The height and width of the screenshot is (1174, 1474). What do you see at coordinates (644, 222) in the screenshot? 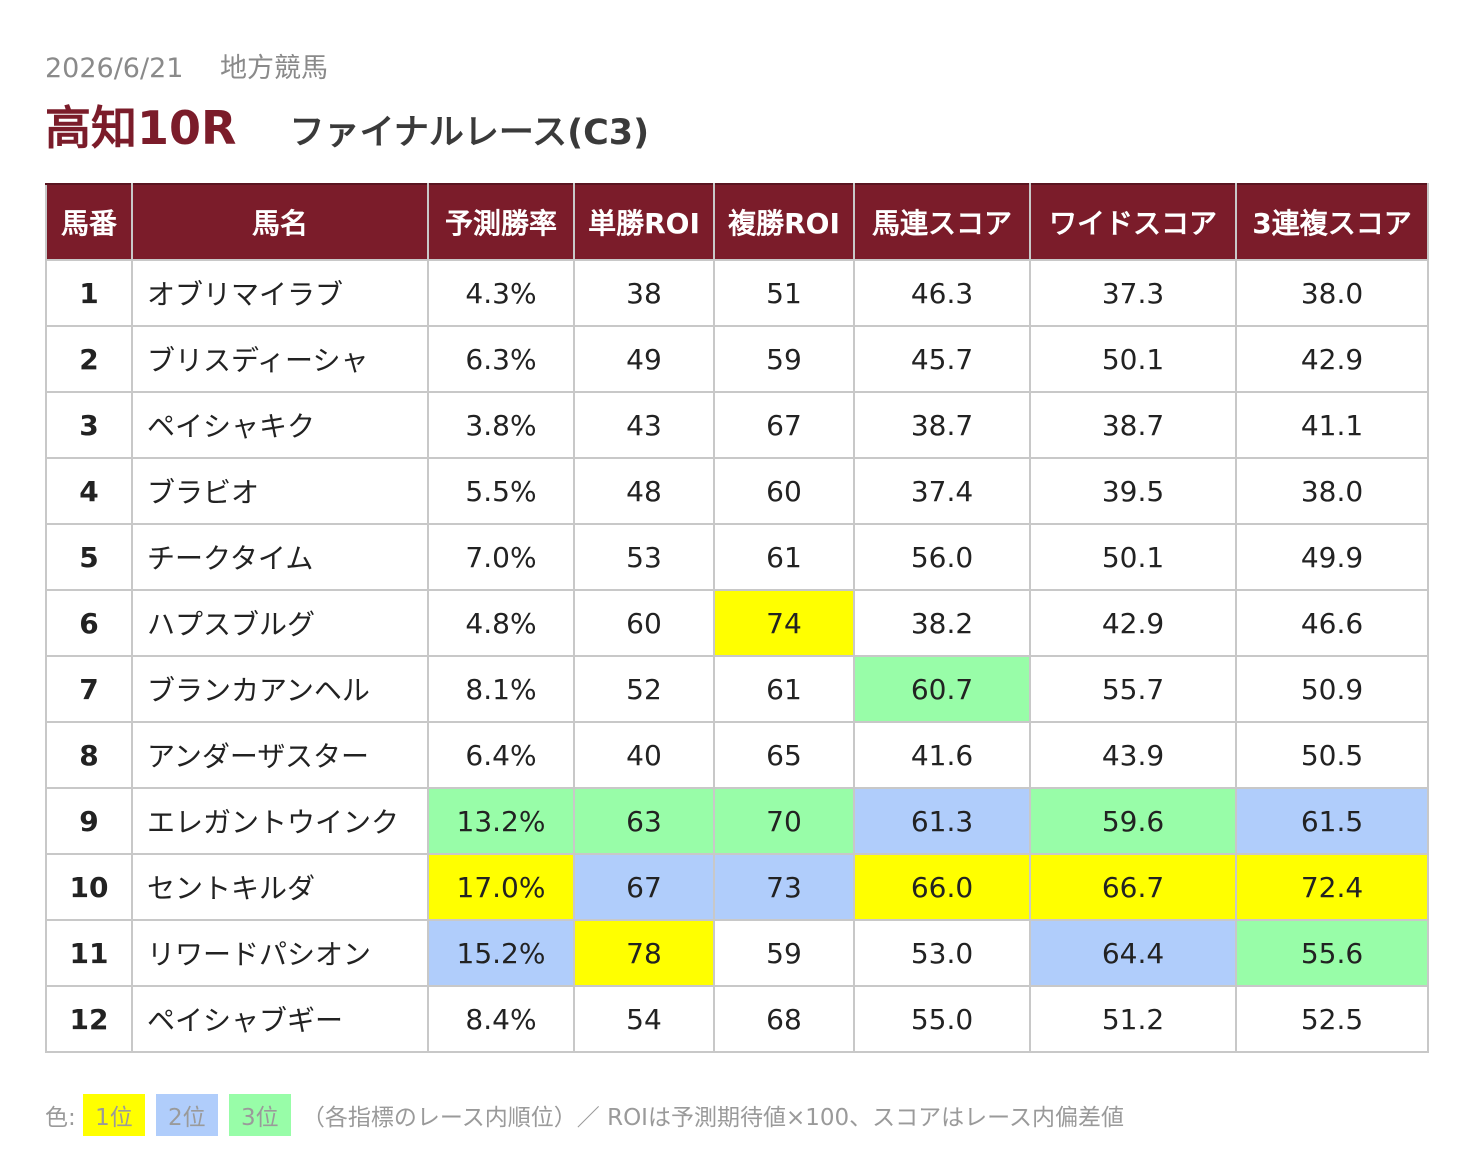
I see `column-header-win-roi: 単勝ROI` at bounding box center [644, 222].